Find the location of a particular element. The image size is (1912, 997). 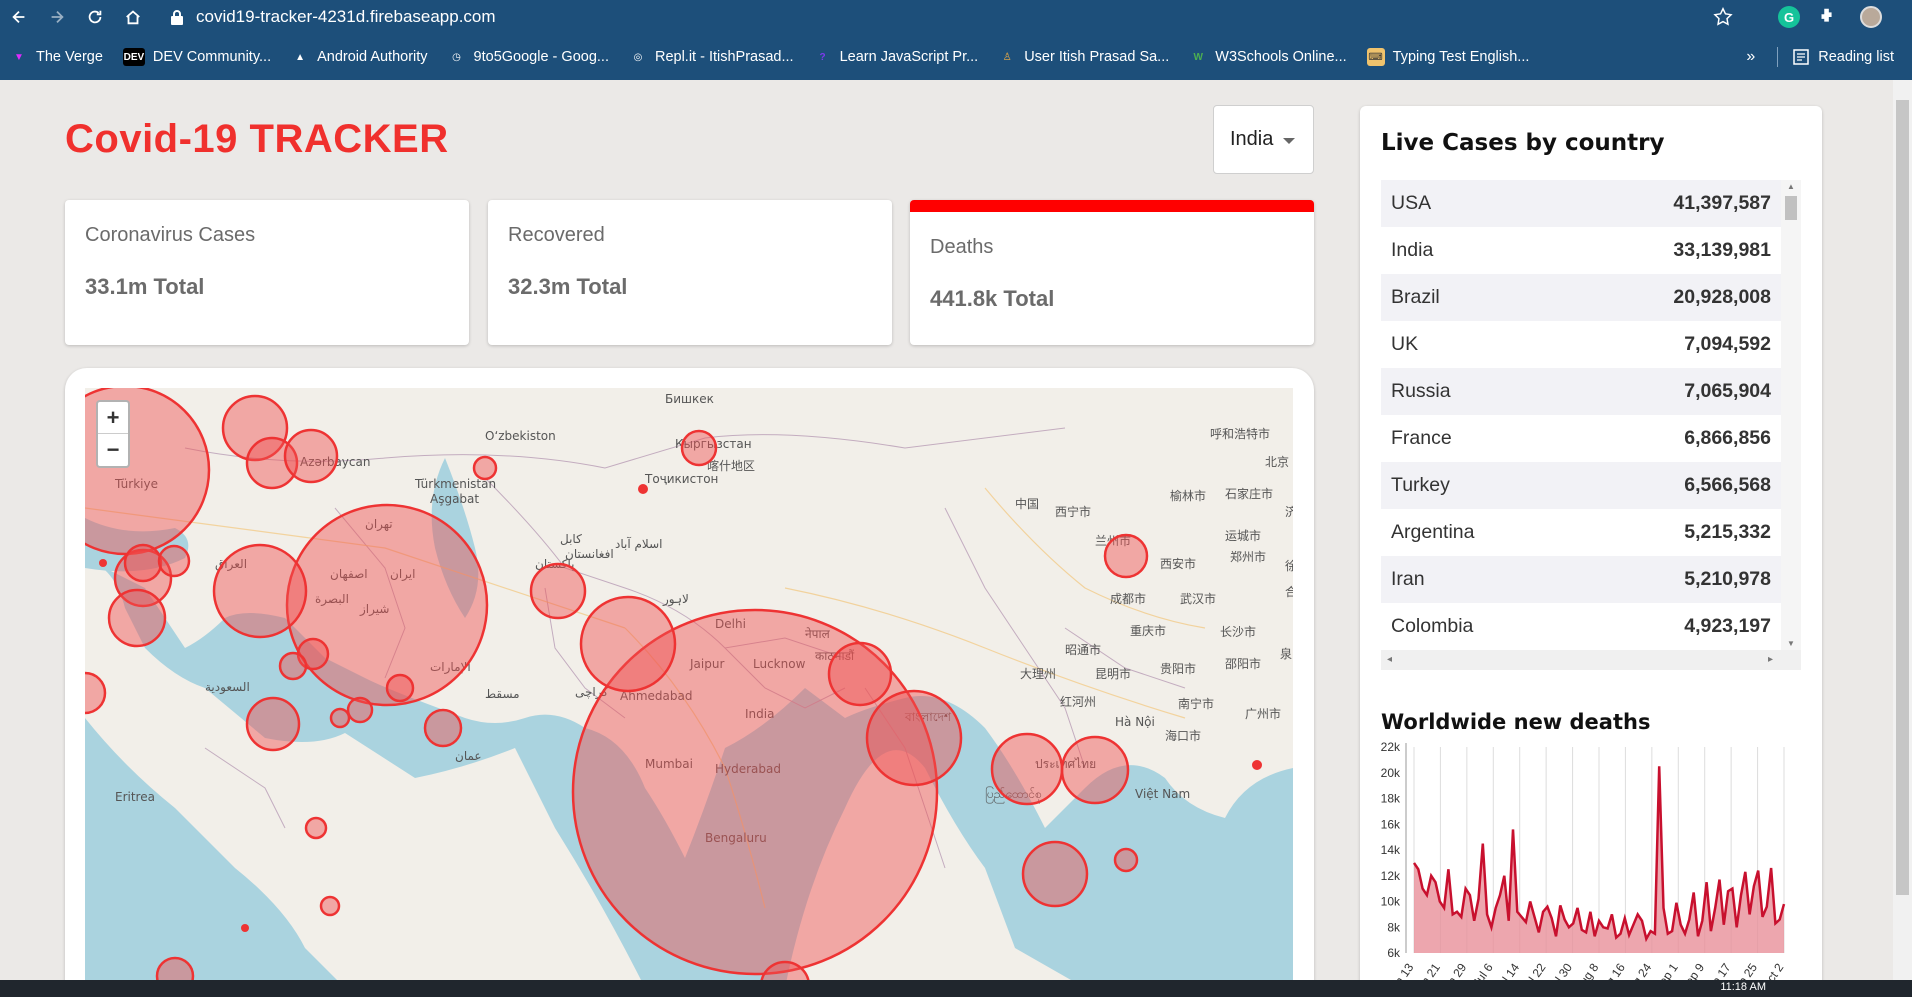

map-label: 合 is located at coordinates (1289, 591).